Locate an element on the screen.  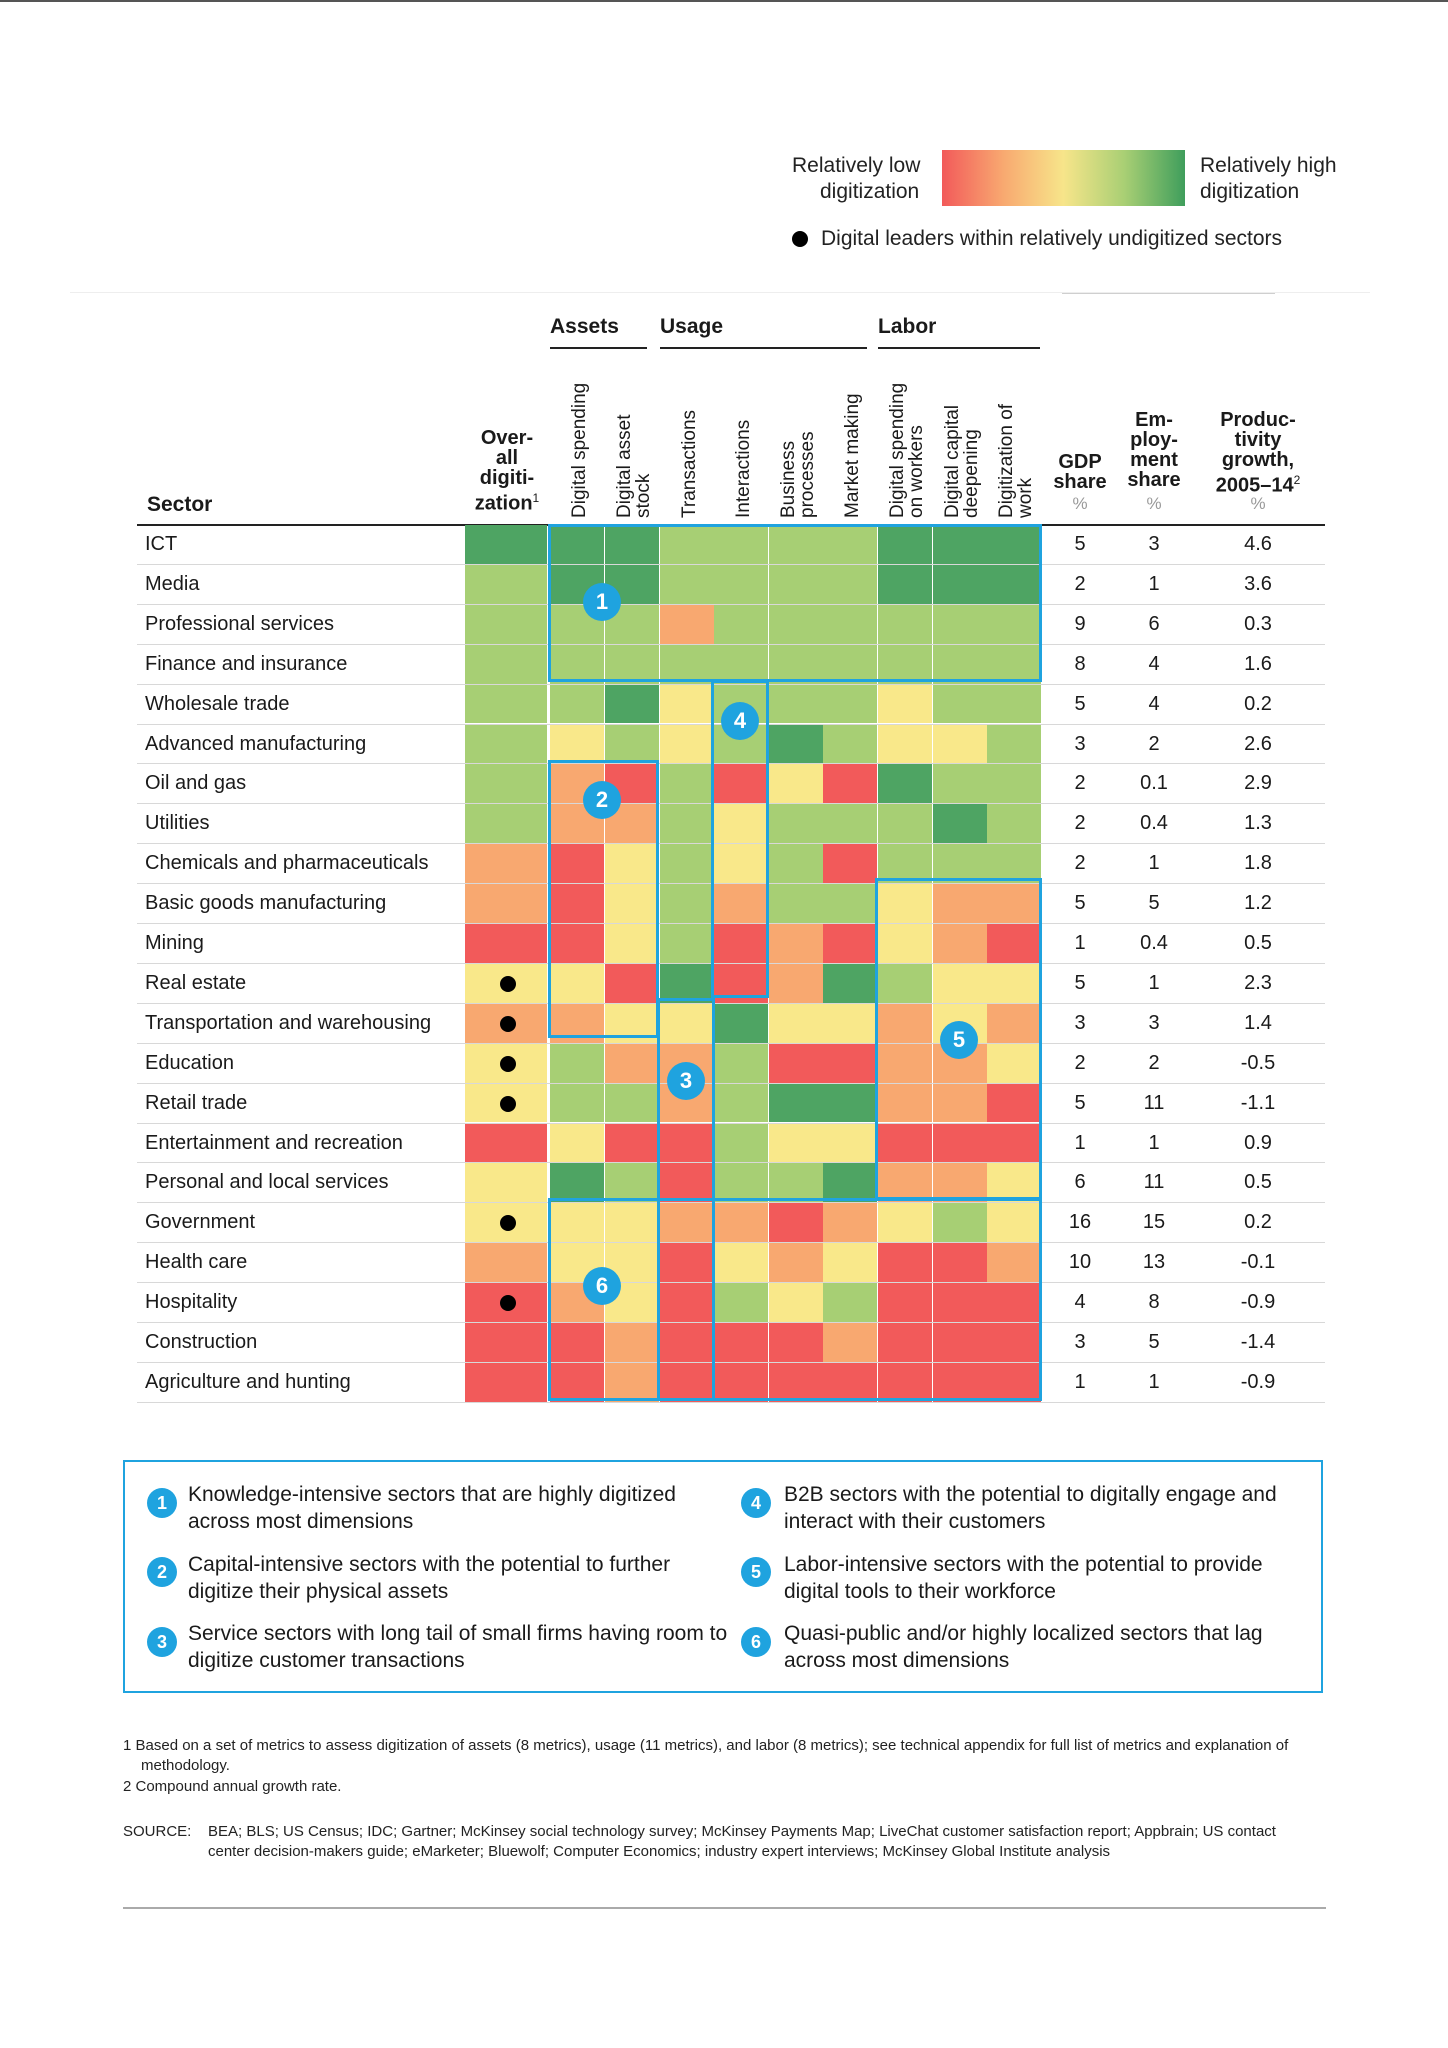
employment-share-value: 8 is located at coordinates (1154, 1302).